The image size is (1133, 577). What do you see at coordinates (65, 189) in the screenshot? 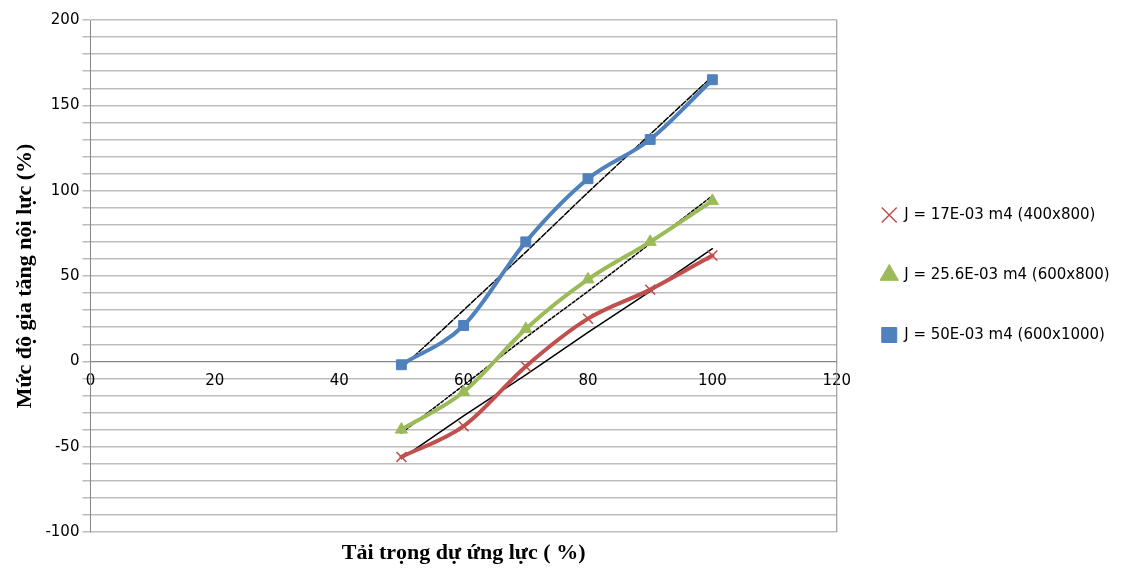
I see `y-tick-label: 100` at bounding box center [65, 189].